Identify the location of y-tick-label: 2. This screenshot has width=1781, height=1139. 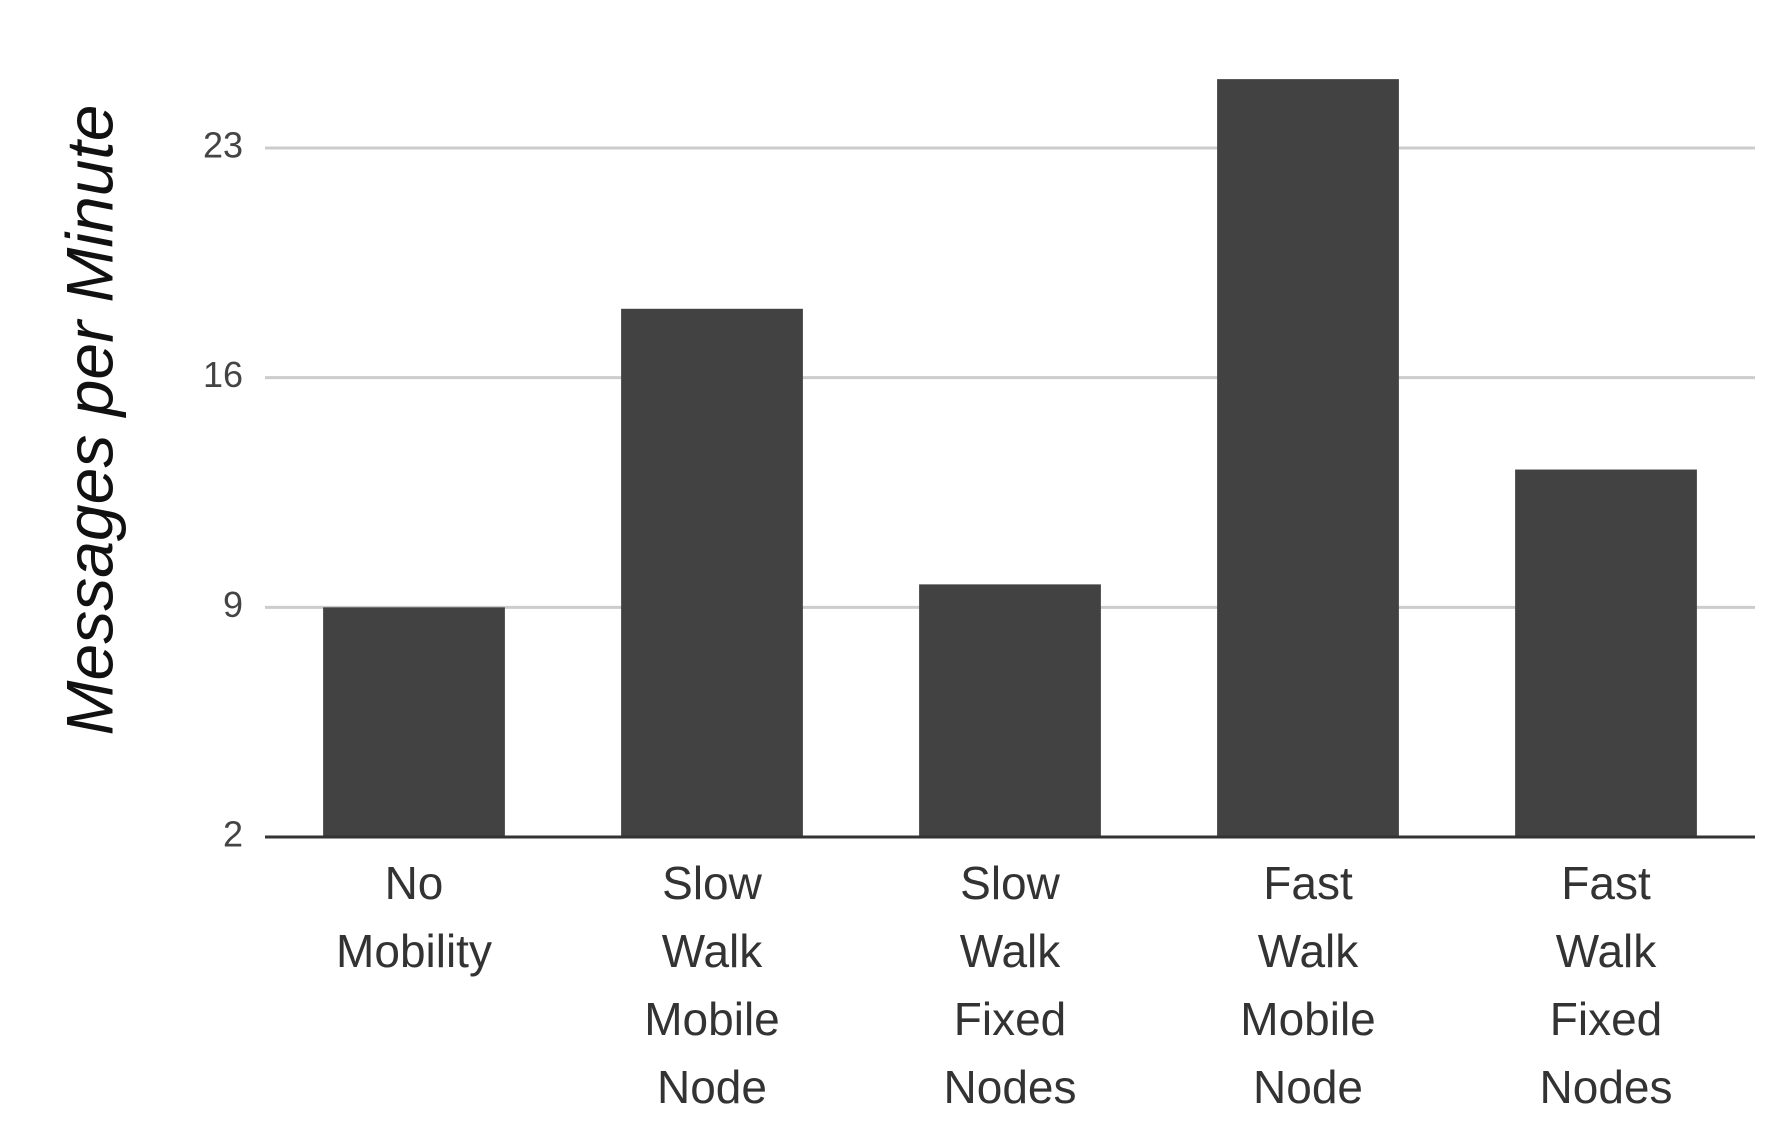
(233, 834).